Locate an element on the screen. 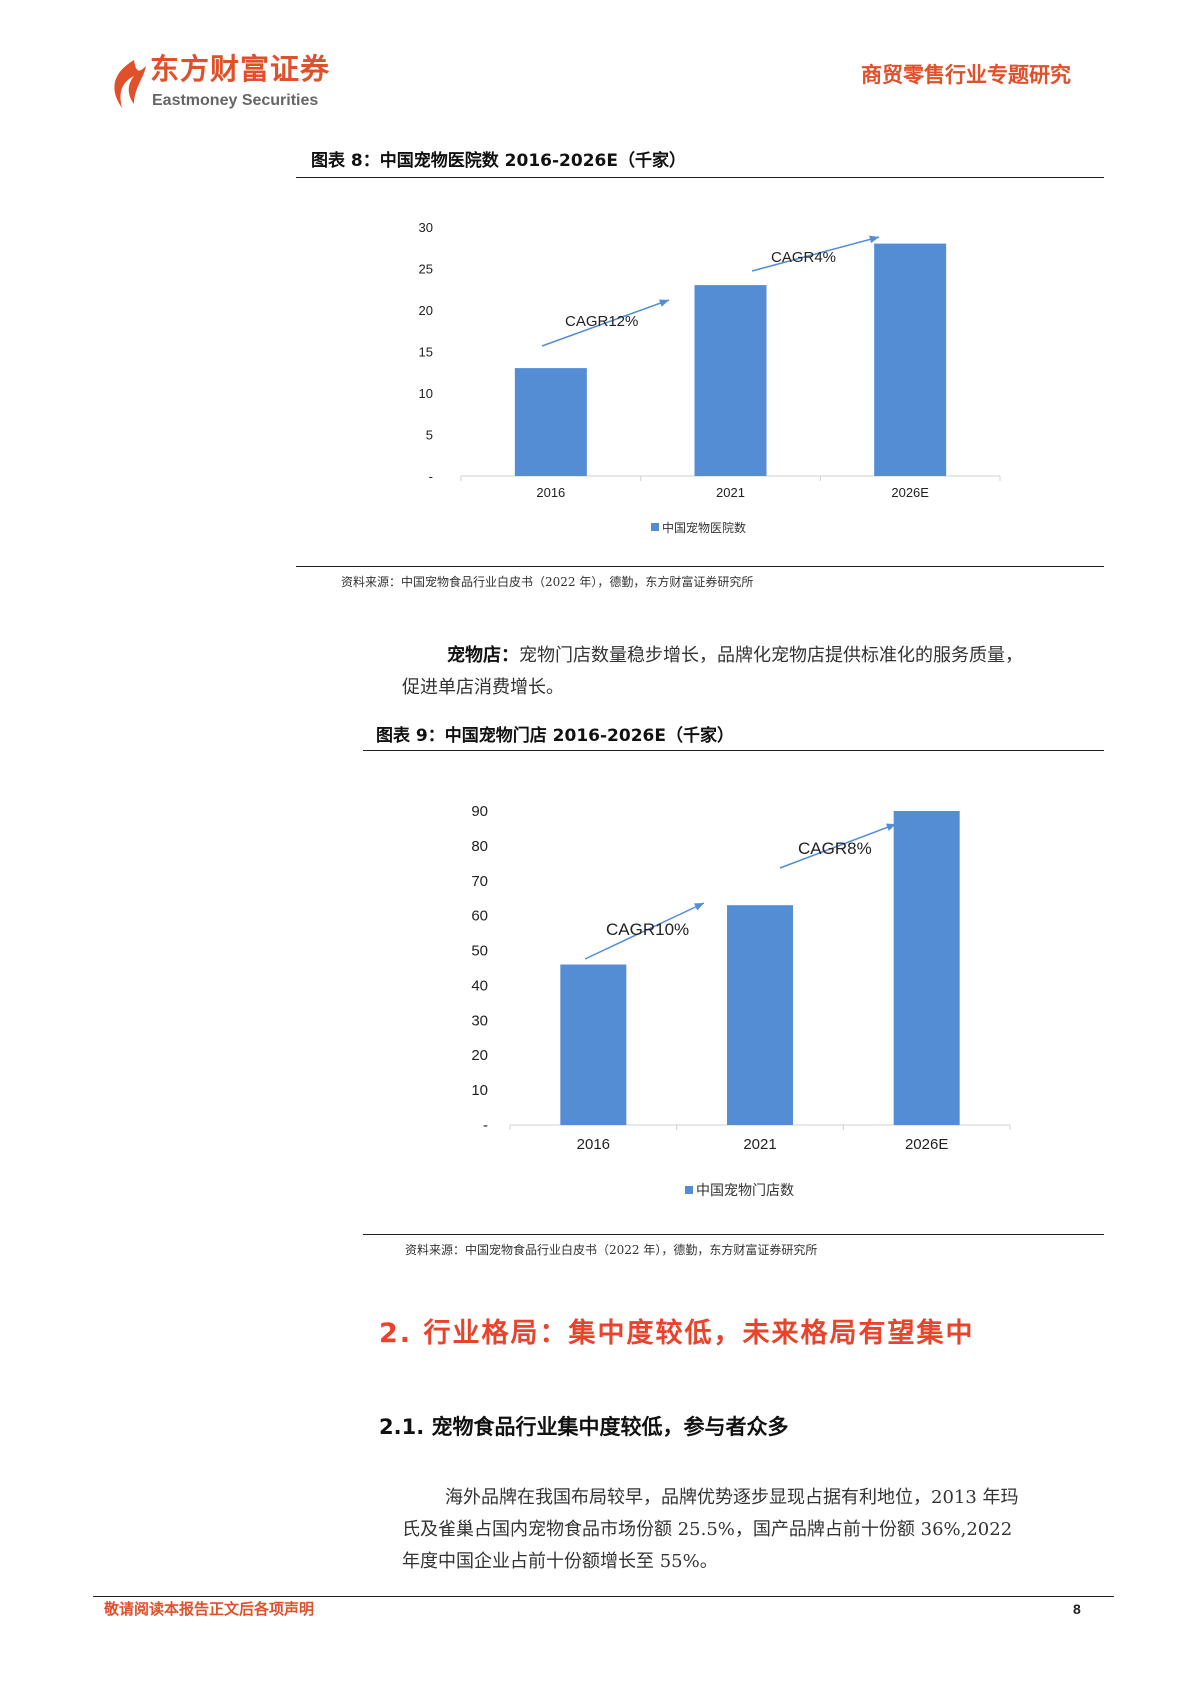 Image resolution: width=1200 pixels, height=1698 pixels. paragraph-line: 海外品牌在我国布局较早，品牌优势逐步显现占据有利地位，2013 年玛 is located at coordinates (732, 1497).